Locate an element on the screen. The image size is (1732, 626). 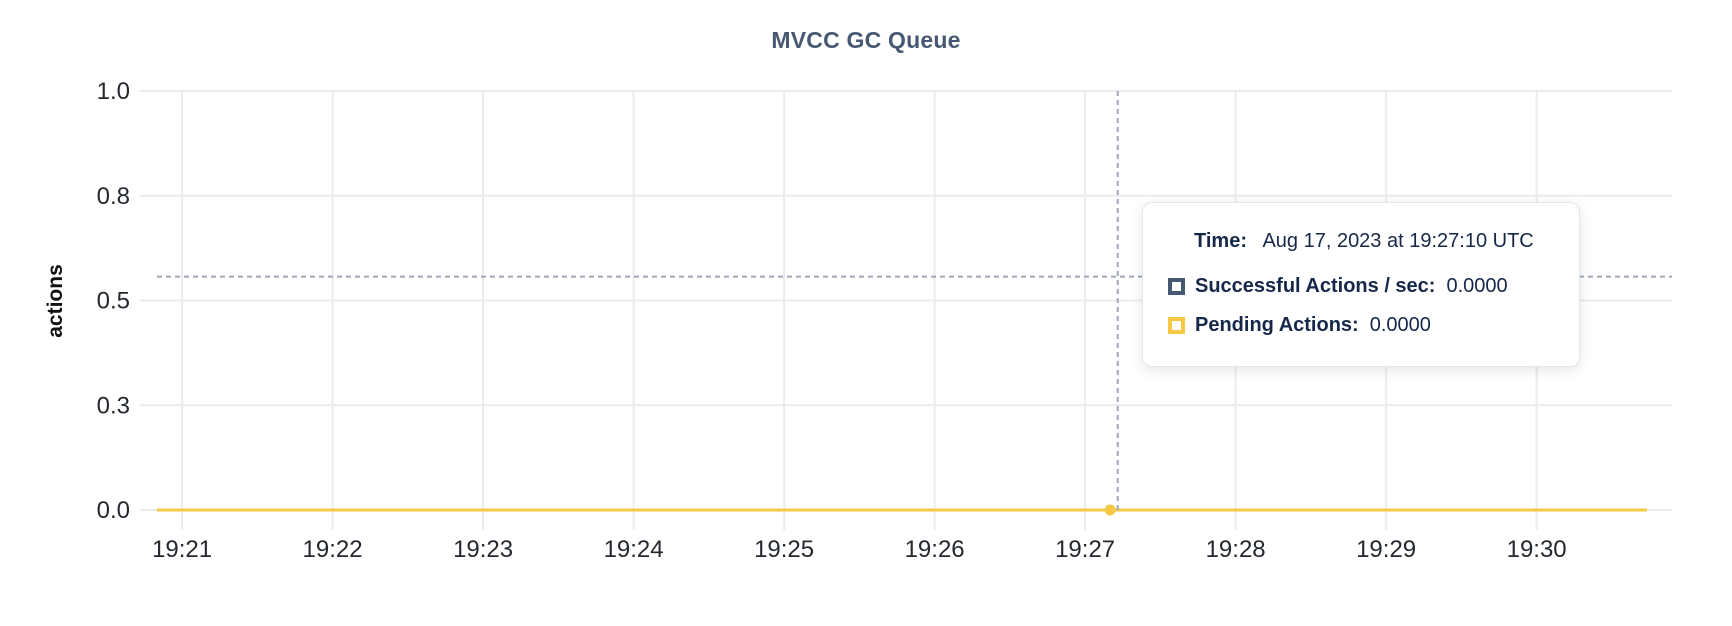
tooltip-row-pending: Pending Actions: 0.0000 is located at coordinates (1373, 325).